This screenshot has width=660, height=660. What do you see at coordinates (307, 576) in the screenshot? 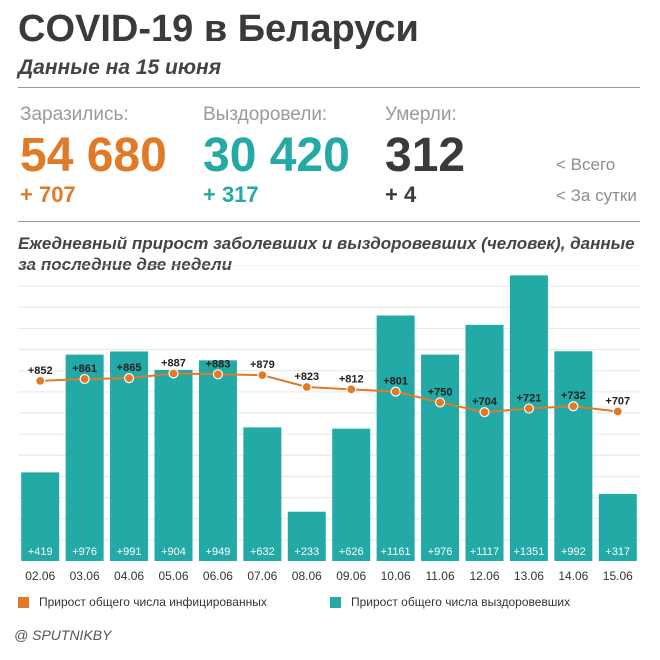
I see `x-tick-label: 08.06` at bounding box center [307, 576].